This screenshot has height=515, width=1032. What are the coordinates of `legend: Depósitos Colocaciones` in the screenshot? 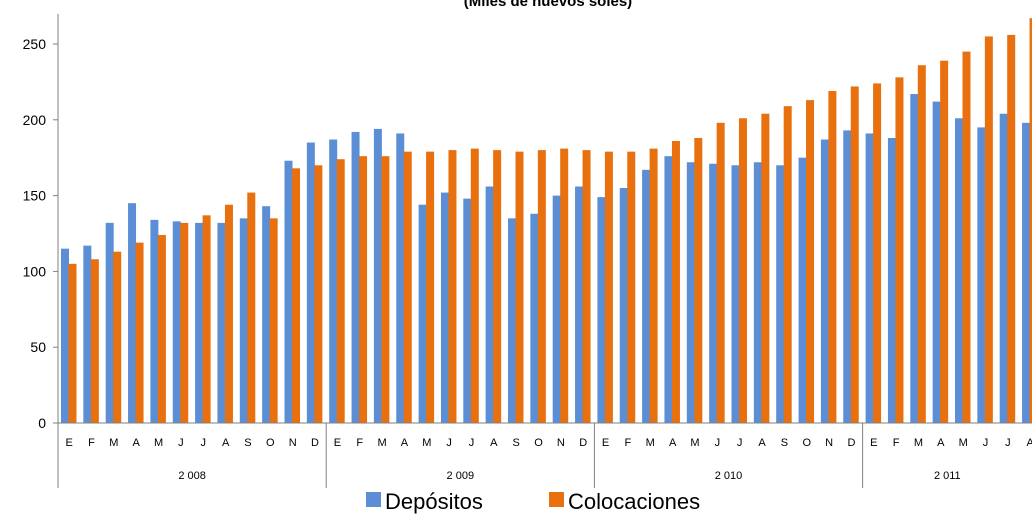 It's located at (533, 501).